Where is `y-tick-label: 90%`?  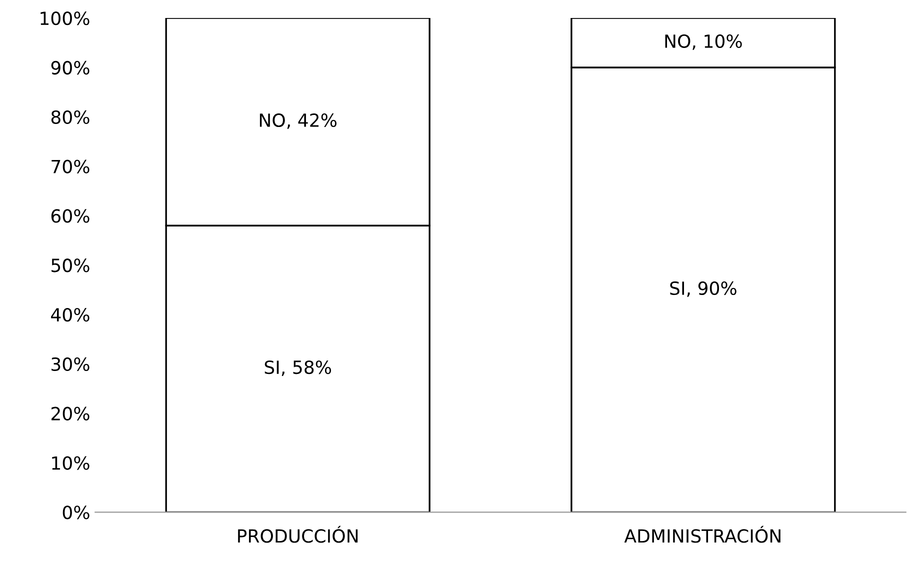
y-tick-label: 90% is located at coordinates (70, 67).